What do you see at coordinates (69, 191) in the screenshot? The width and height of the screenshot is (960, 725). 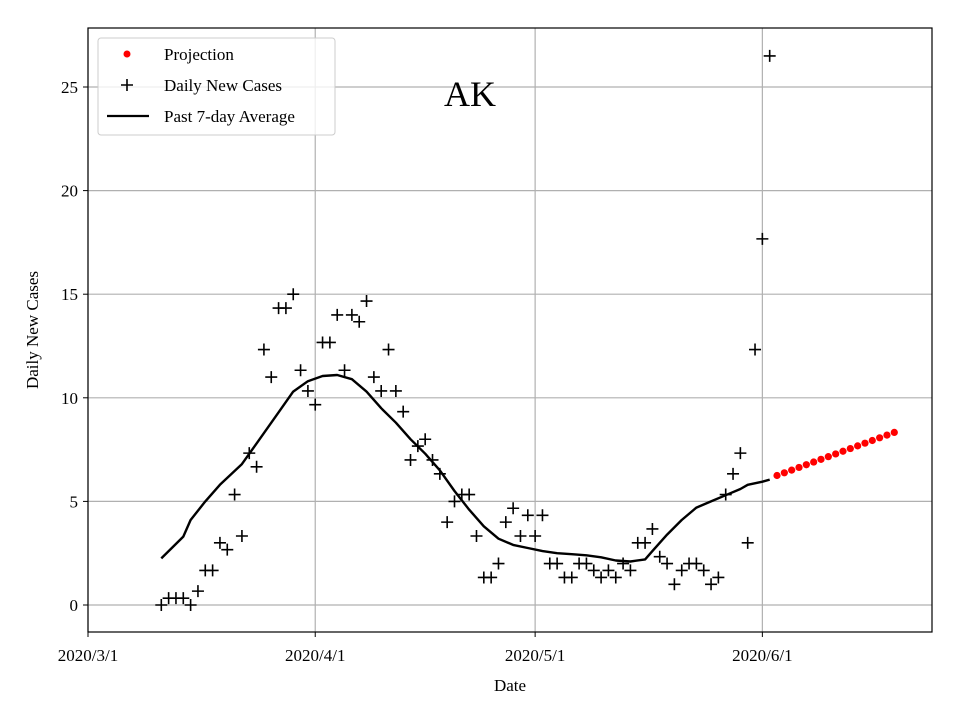 I see `y-tick-label: 20` at bounding box center [69, 191].